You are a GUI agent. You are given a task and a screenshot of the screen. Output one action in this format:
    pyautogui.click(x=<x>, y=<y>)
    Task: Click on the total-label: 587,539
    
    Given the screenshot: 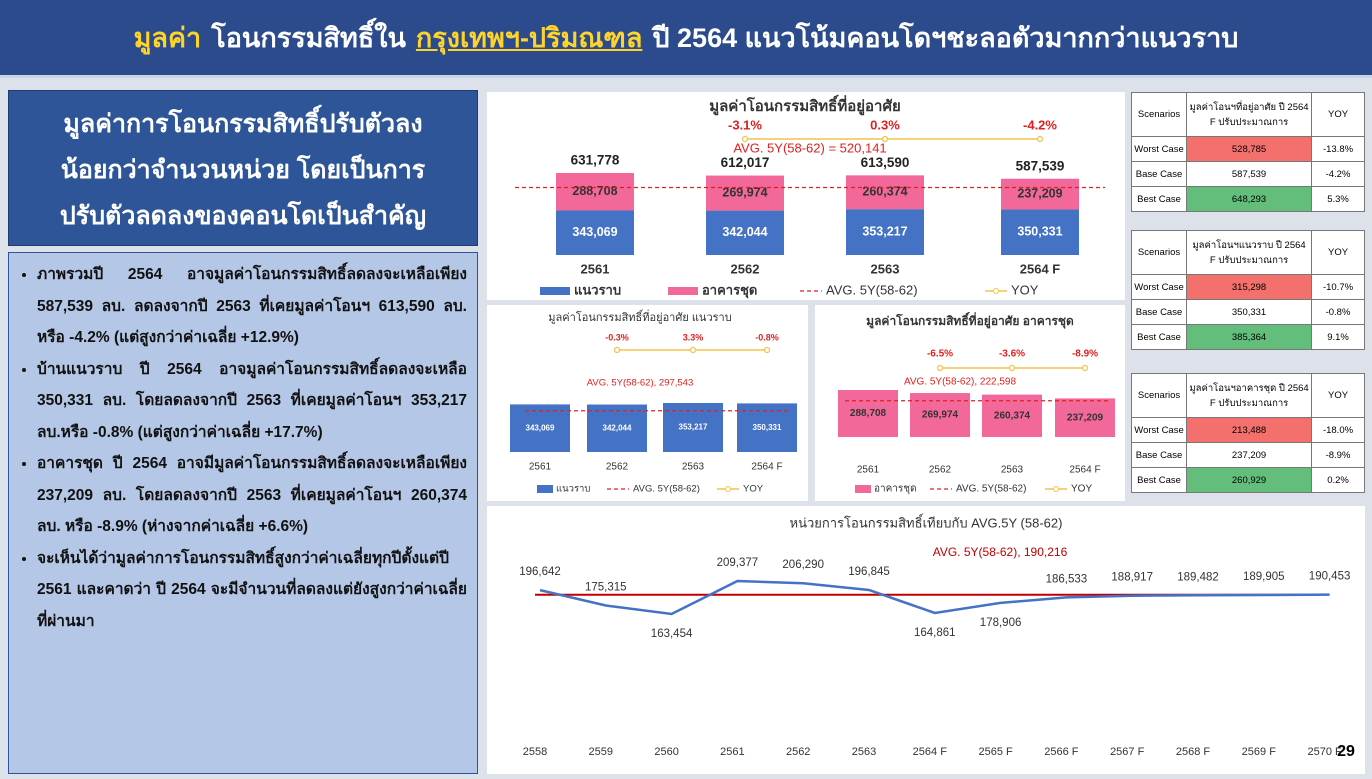 What is the action you would take?
    pyautogui.click(x=1040, y=165)
    